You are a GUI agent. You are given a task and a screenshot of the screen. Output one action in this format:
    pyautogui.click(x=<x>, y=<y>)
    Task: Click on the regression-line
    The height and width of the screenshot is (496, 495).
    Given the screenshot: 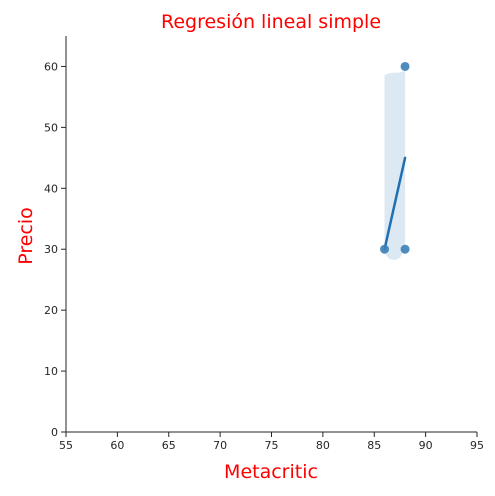 What is the action you would take?
    pyautogui.click(x=395, y=203)
    